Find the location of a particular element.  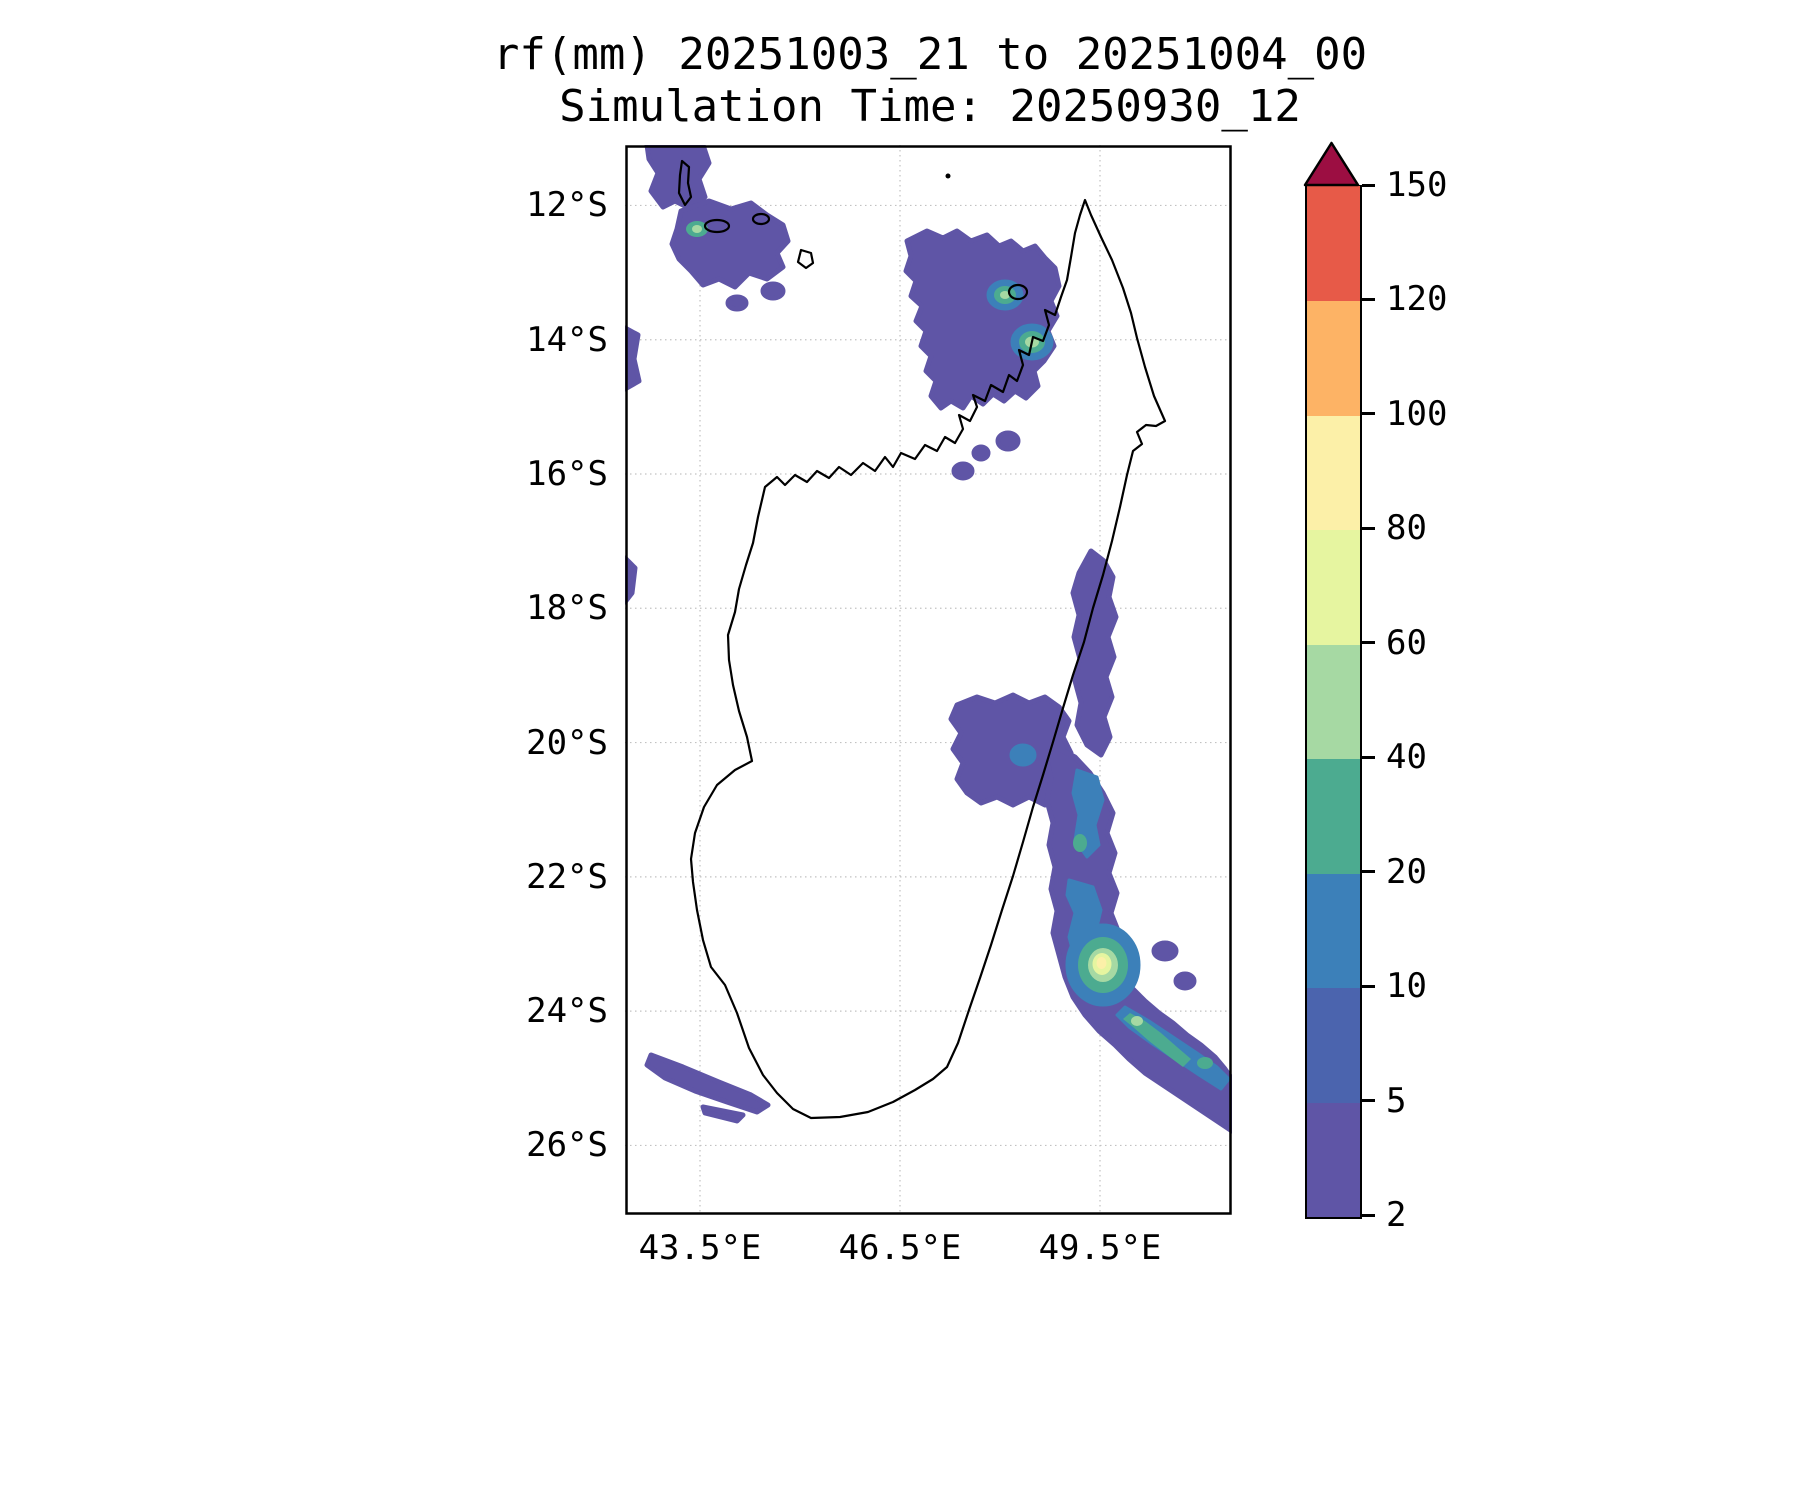

y-tick-label: 16°S is located at coordinates (567, 474).